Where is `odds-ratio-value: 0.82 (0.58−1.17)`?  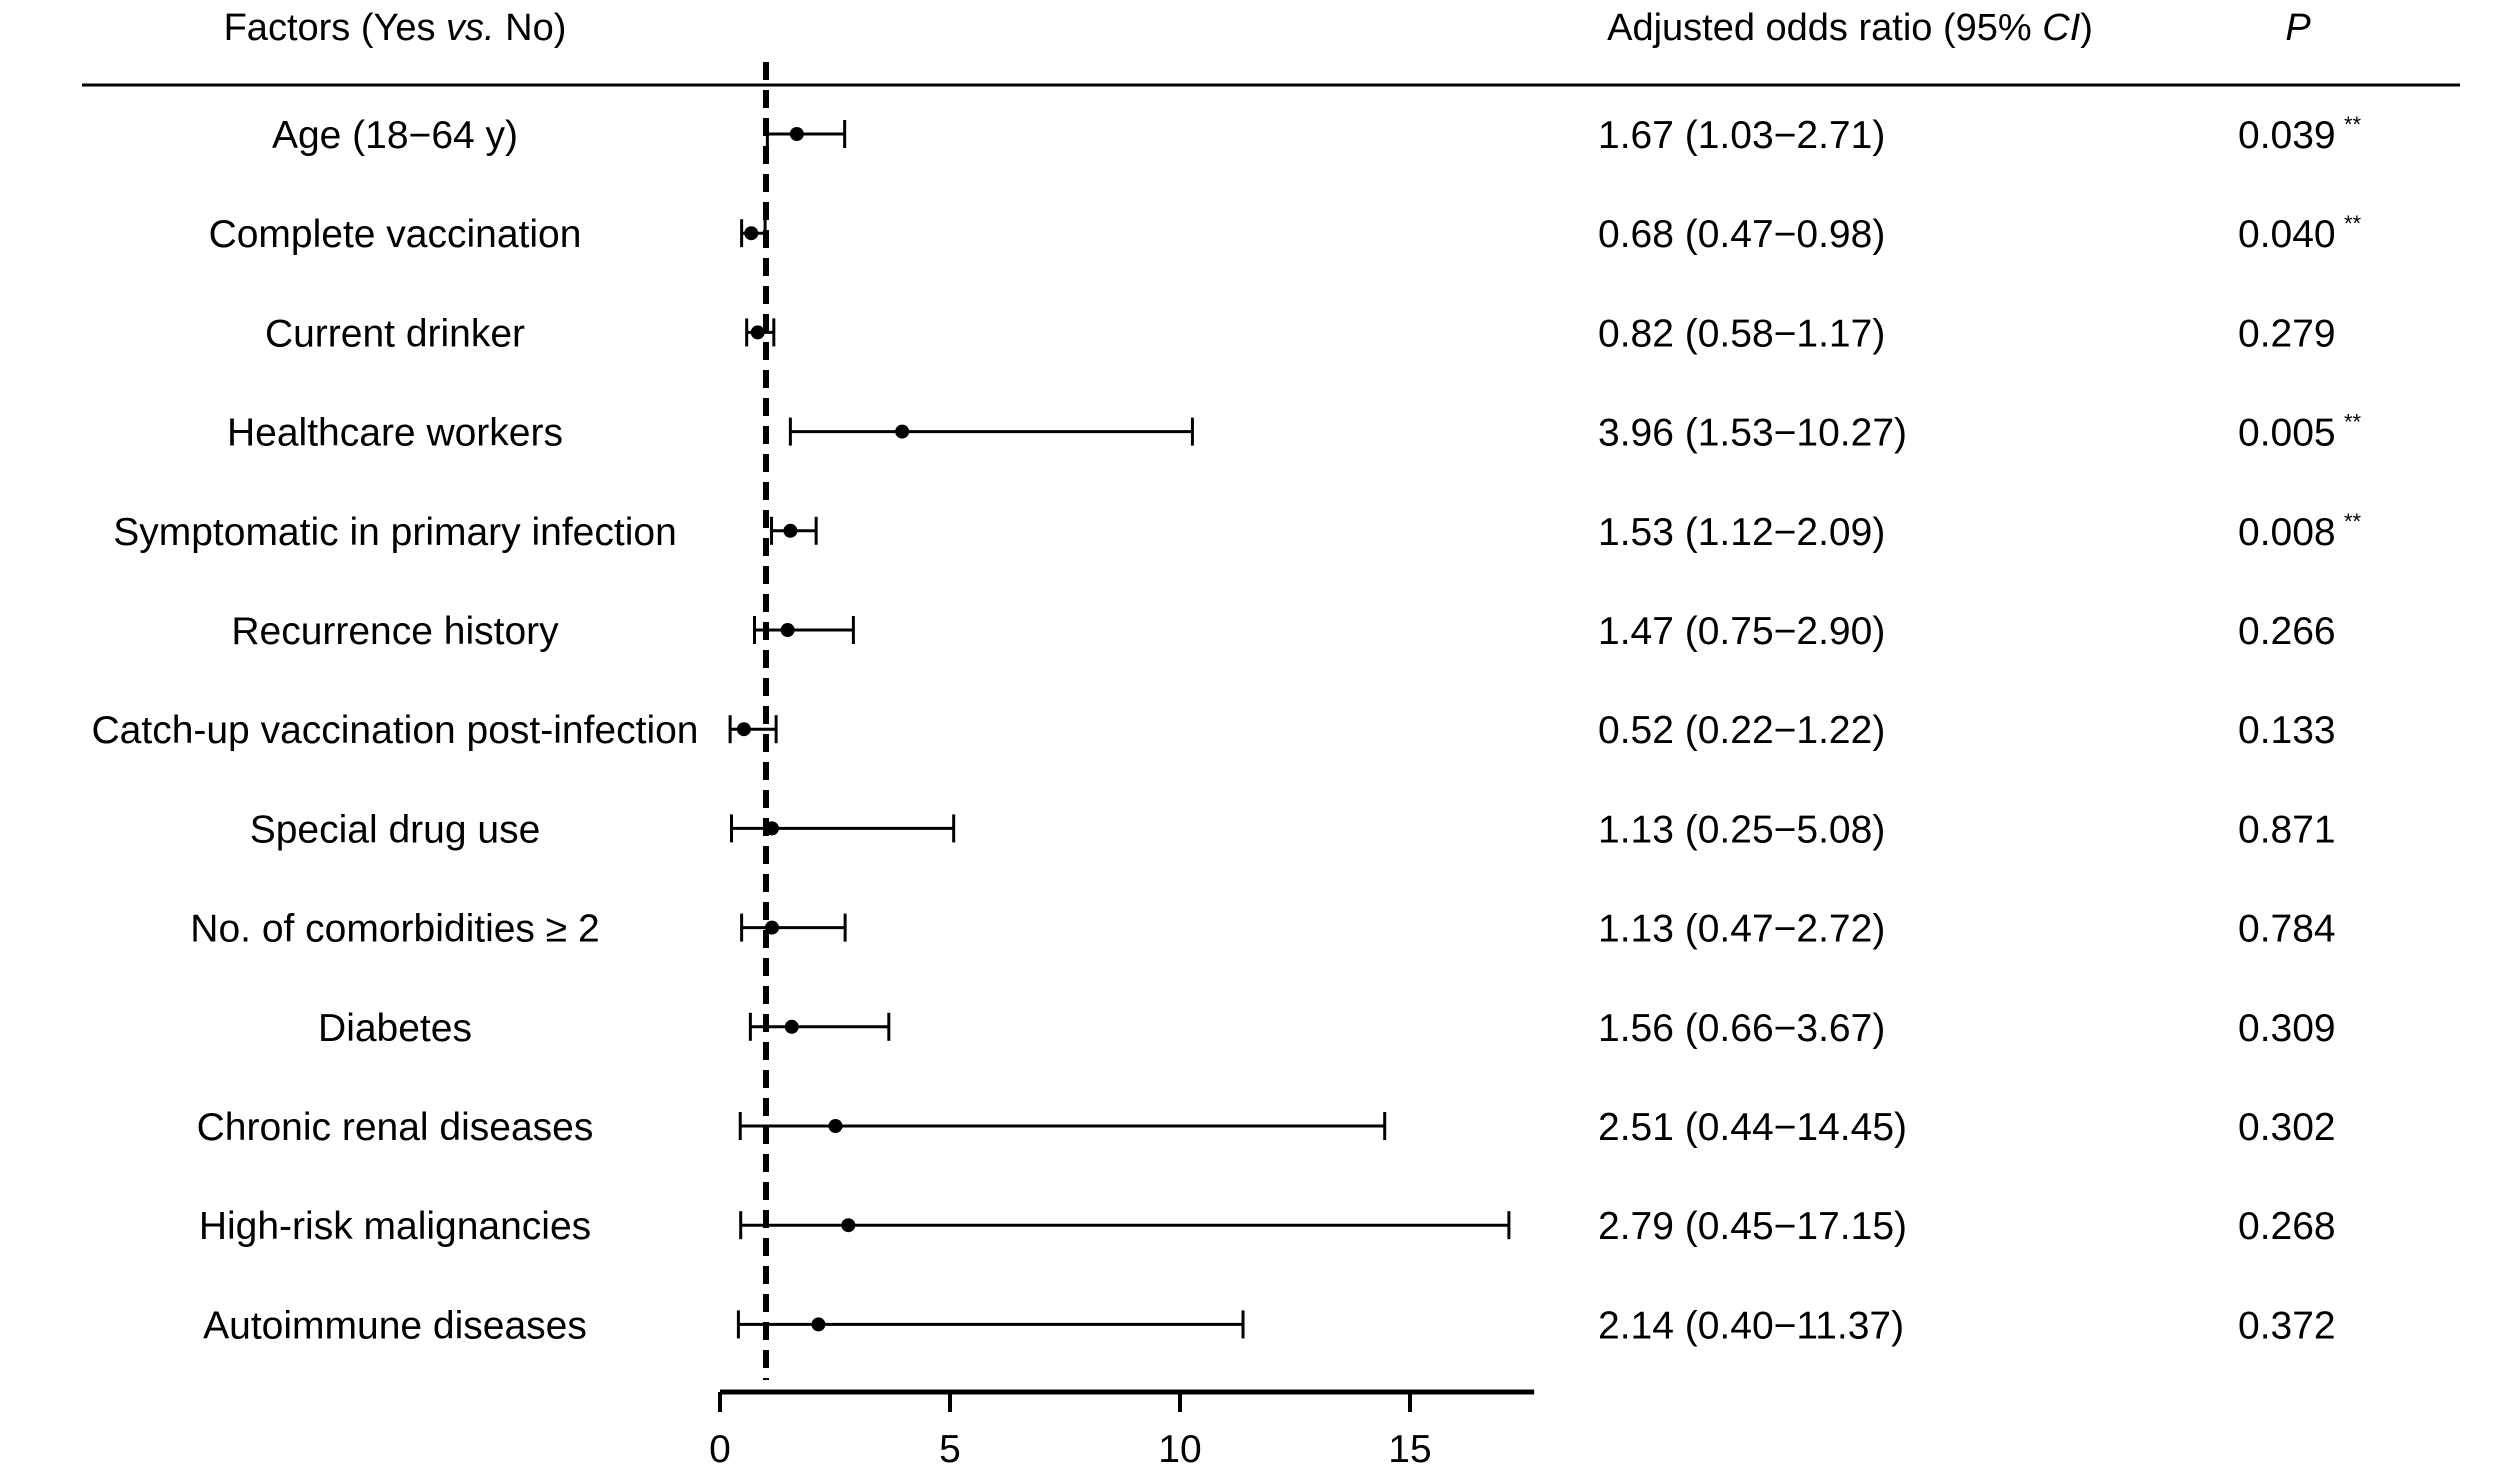 odds-ratio-value: 0.82 (0.58−1.17) is located at coordinates (1741, 333).